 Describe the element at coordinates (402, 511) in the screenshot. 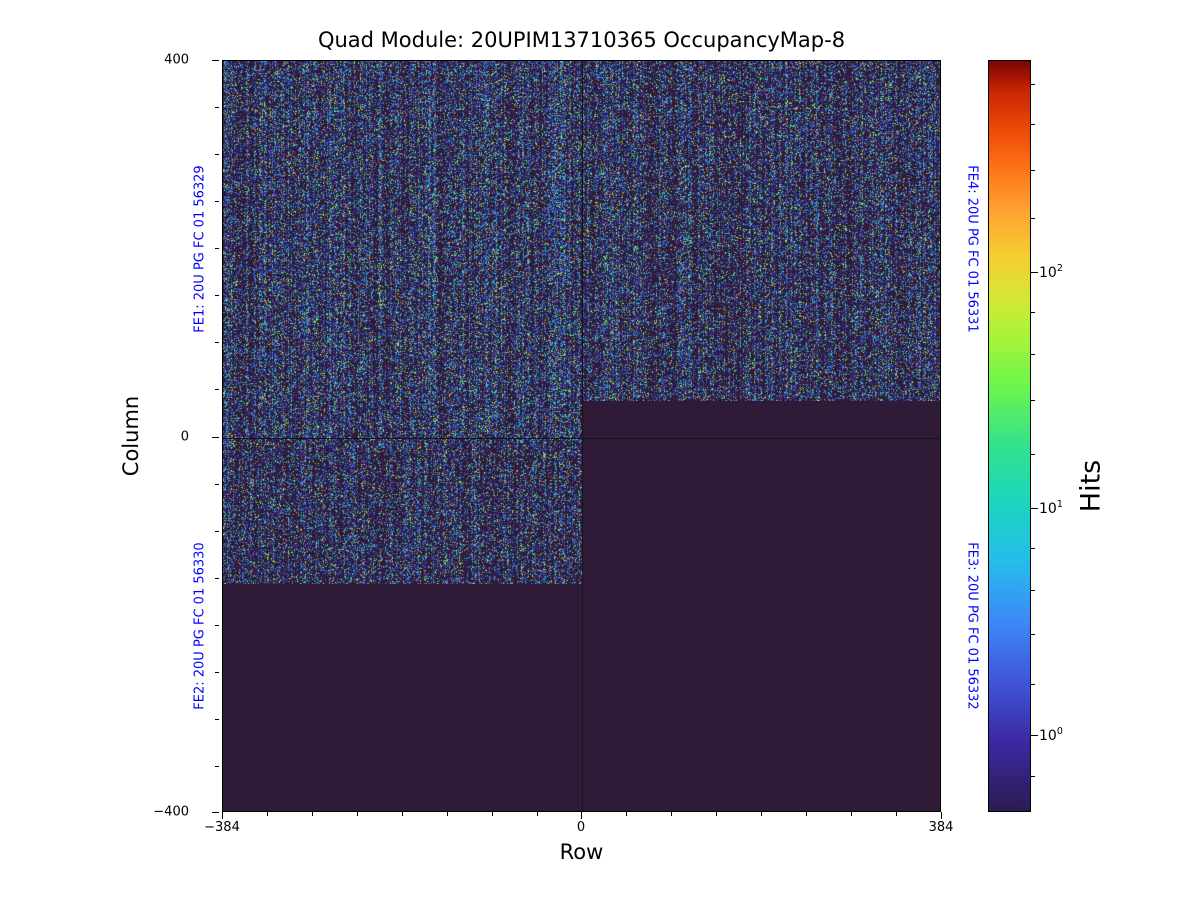

I see `quadrant-fe2` at that location.